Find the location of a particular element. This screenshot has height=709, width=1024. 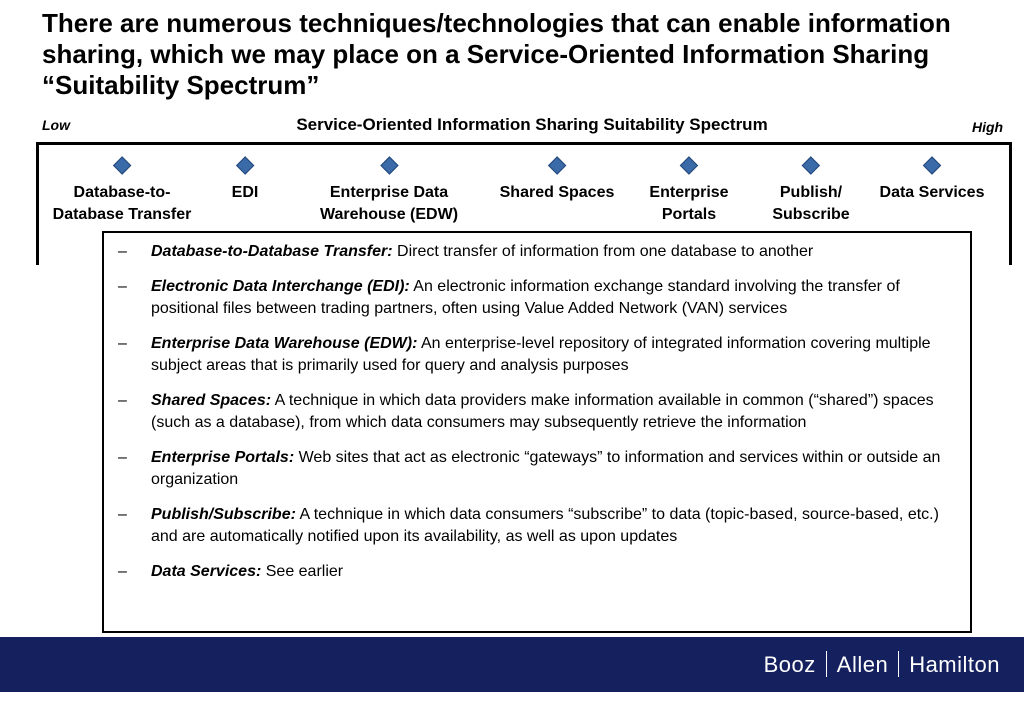

spectrum-node-publish-subscribe: Publish/Subscribe is located at coordinates (811, 191).